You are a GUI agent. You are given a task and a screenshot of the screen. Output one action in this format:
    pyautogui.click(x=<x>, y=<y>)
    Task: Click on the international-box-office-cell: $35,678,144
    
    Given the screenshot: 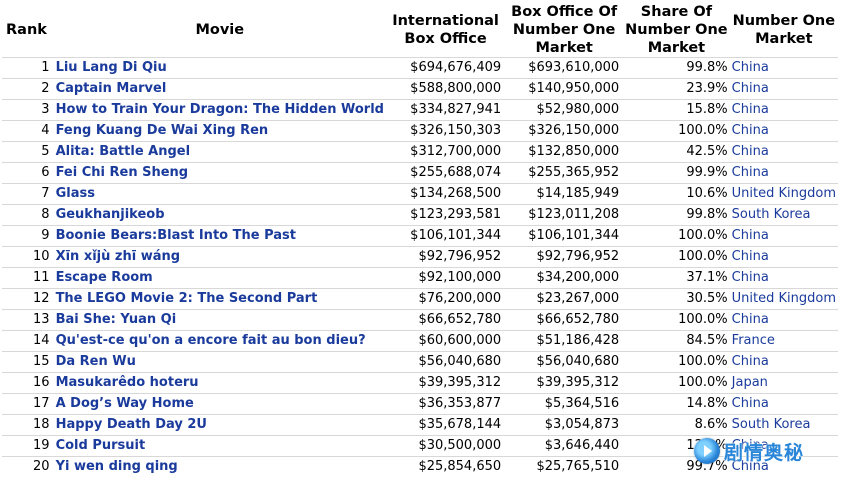 What is the action you would take?
    pyautogui.click(x=445, y=425)
    